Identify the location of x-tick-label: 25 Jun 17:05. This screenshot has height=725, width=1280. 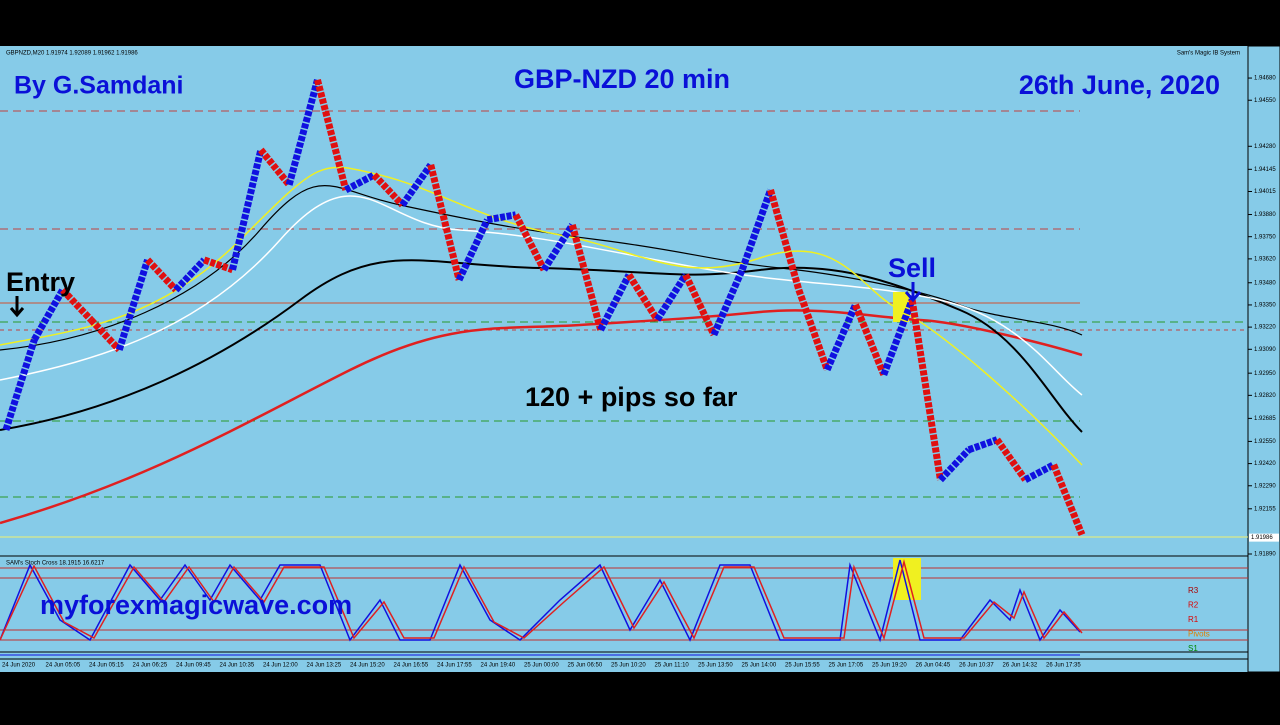
(846, 666).